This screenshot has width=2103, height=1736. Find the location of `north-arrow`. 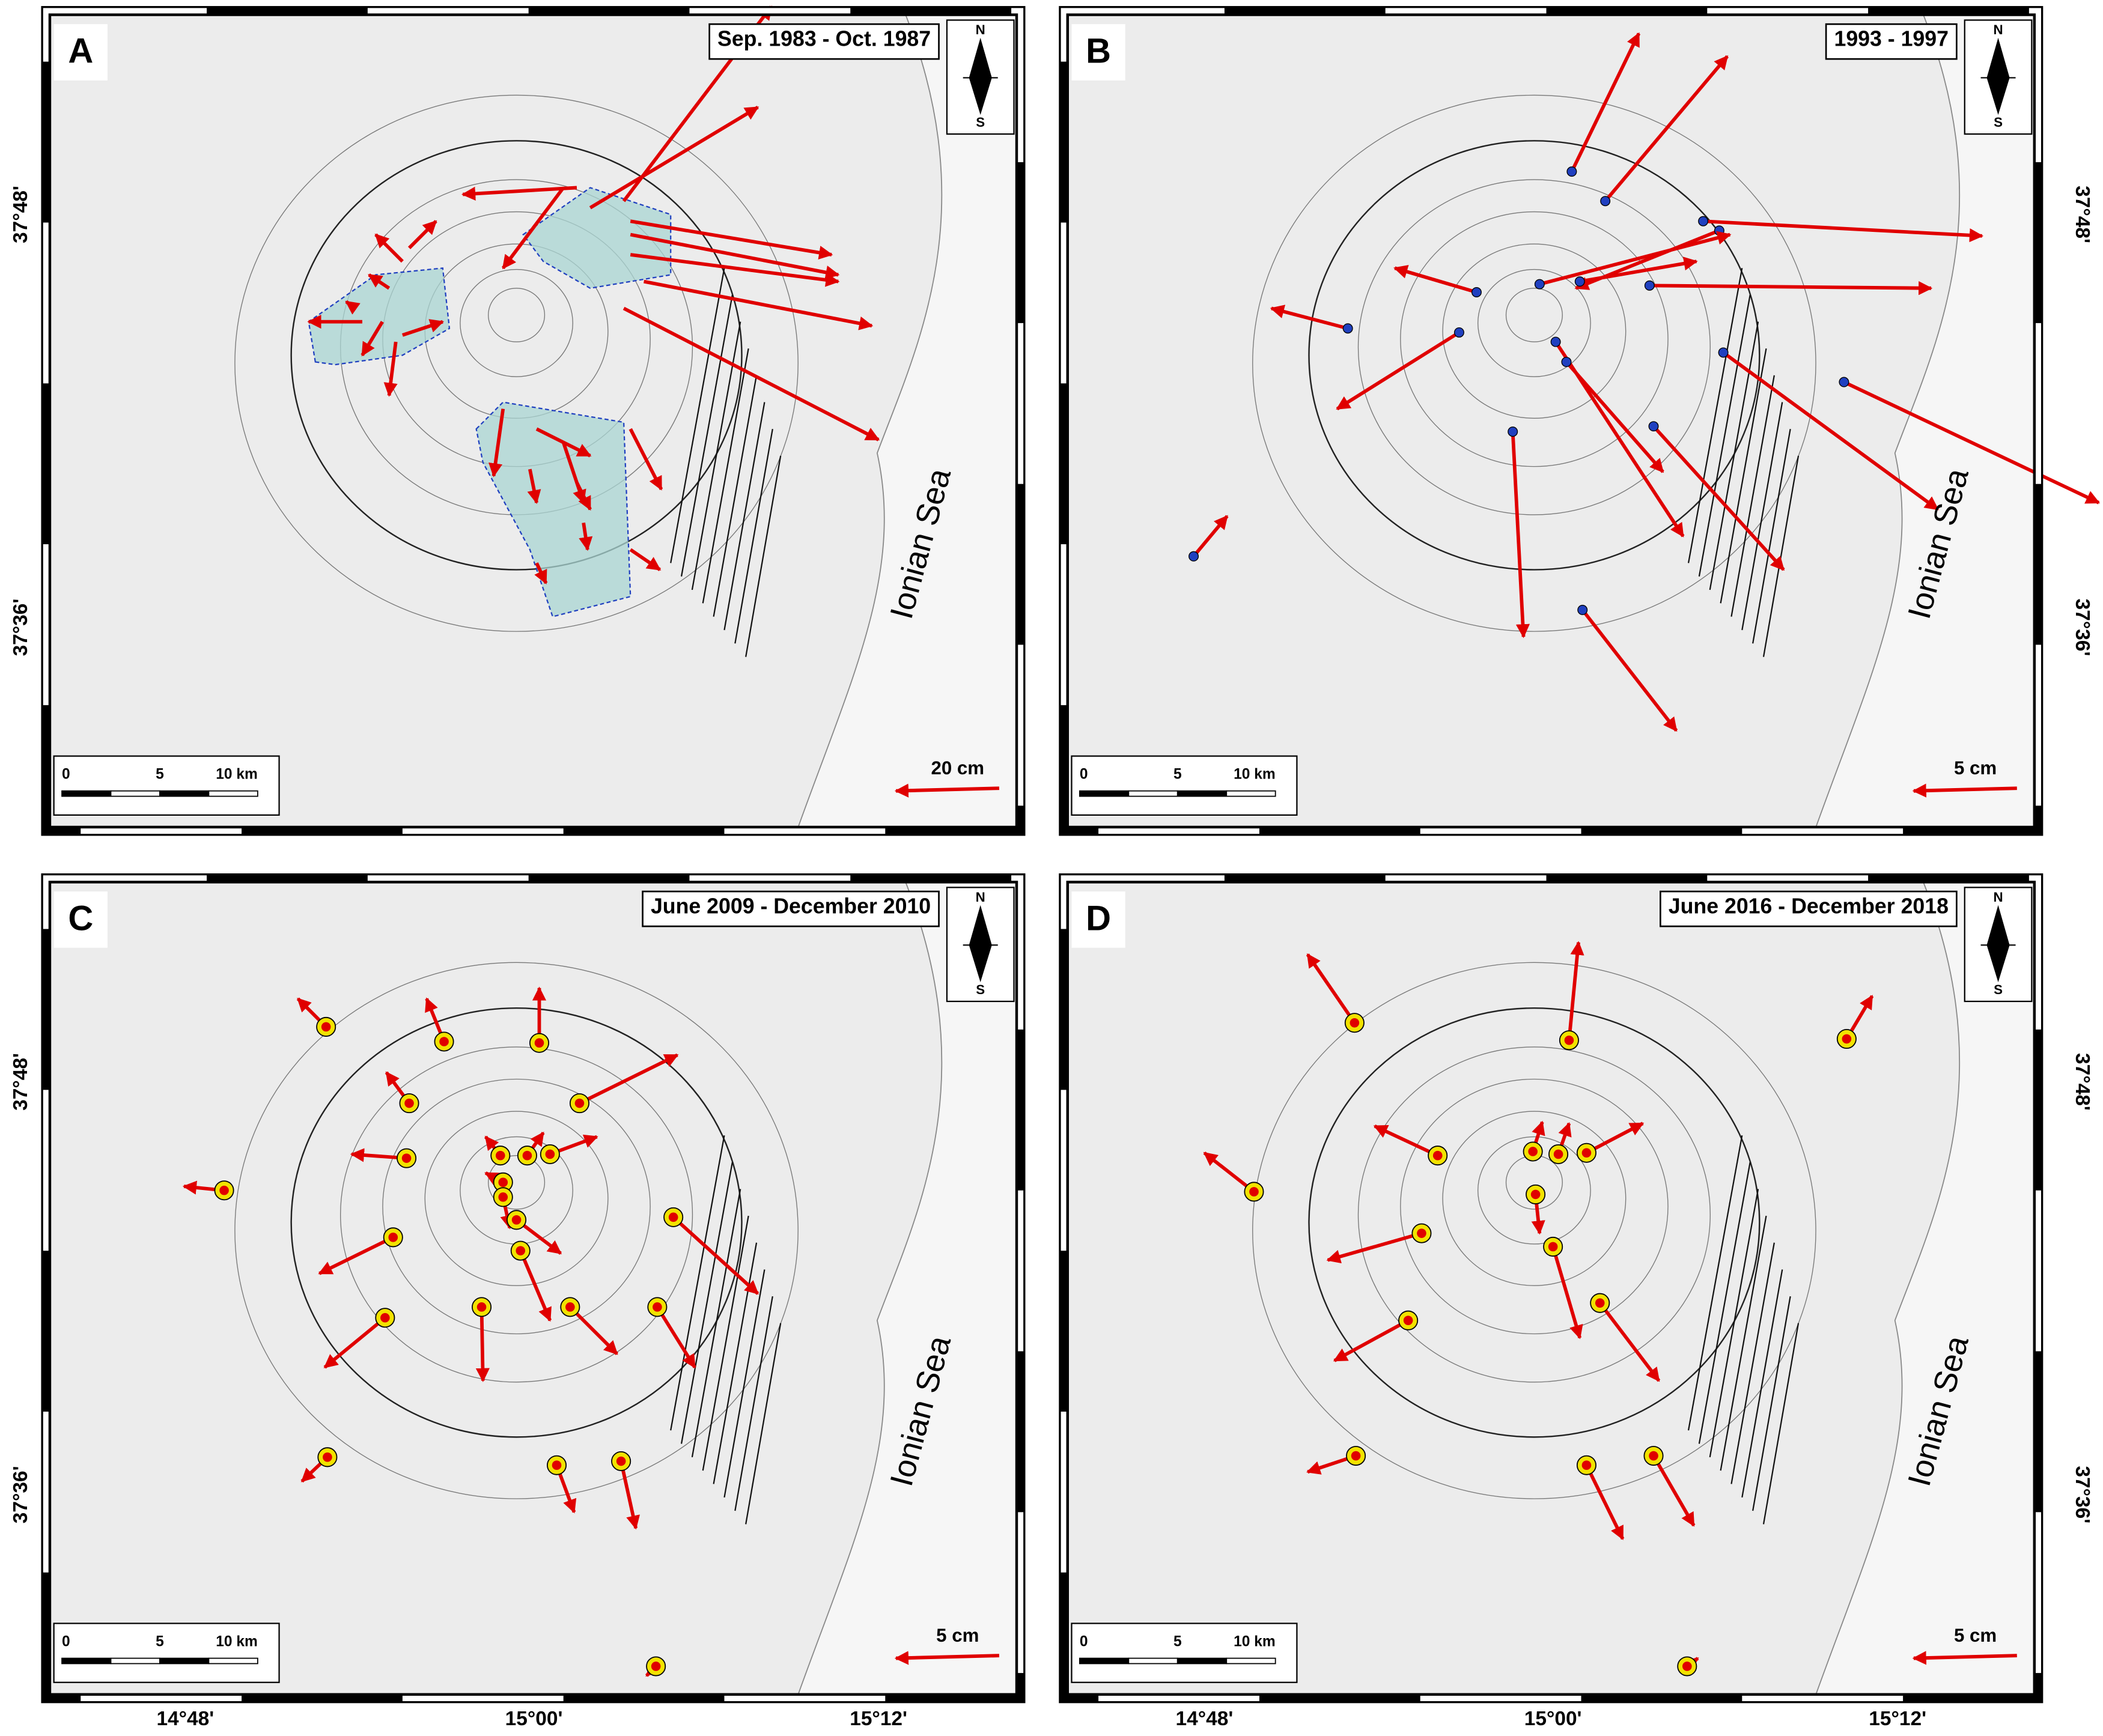

north-arrow is located at coordinates (980, 944).